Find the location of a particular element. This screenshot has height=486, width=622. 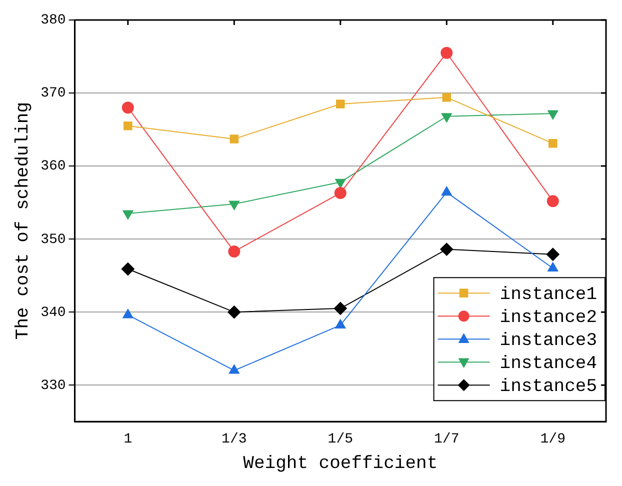

legend-label: instance2 is located at coordinates (549, 318).